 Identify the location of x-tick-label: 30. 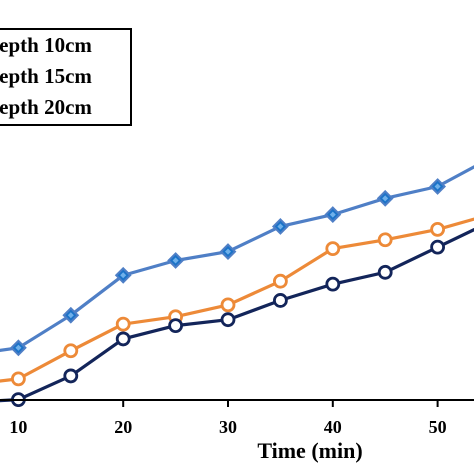
(228, 427).